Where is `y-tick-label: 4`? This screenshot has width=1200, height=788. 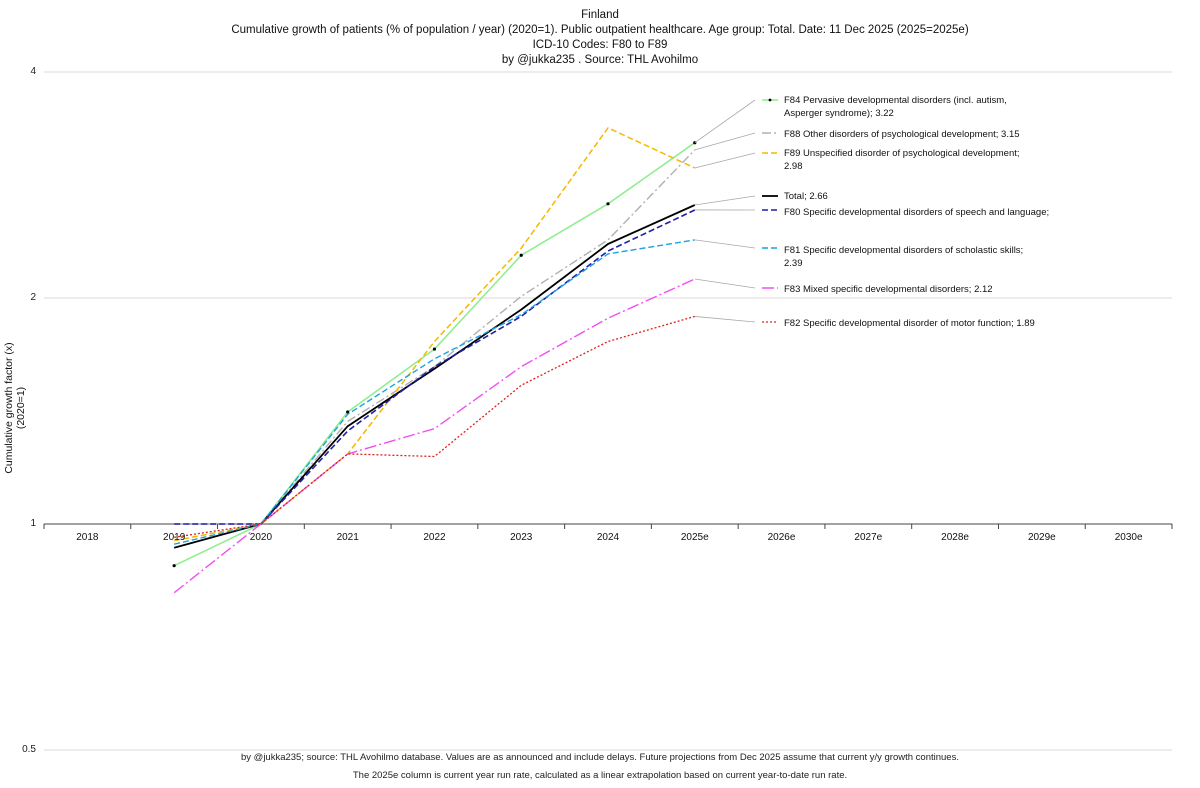 y-tick-label: 4 is located at coordinates (33, 71).